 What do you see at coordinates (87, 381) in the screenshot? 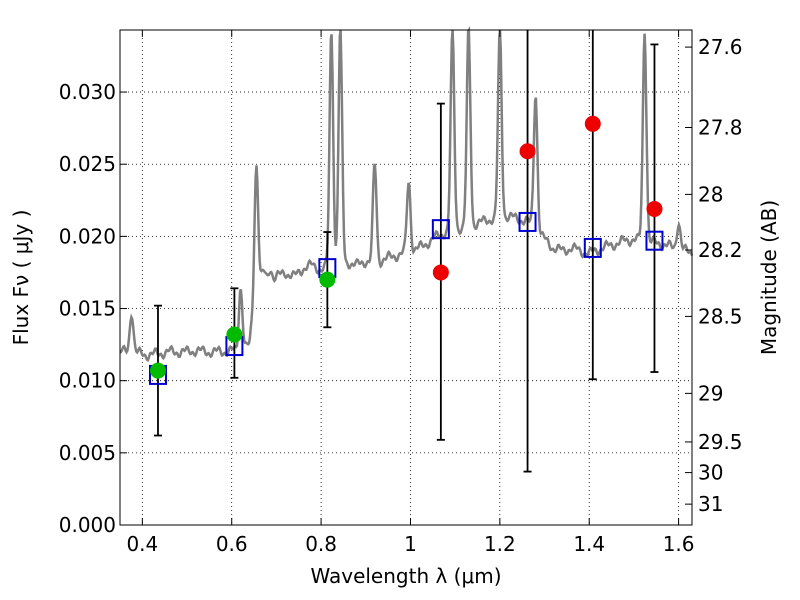
I see `y-tick-label: 0.010` at bounding box center [87, 381].